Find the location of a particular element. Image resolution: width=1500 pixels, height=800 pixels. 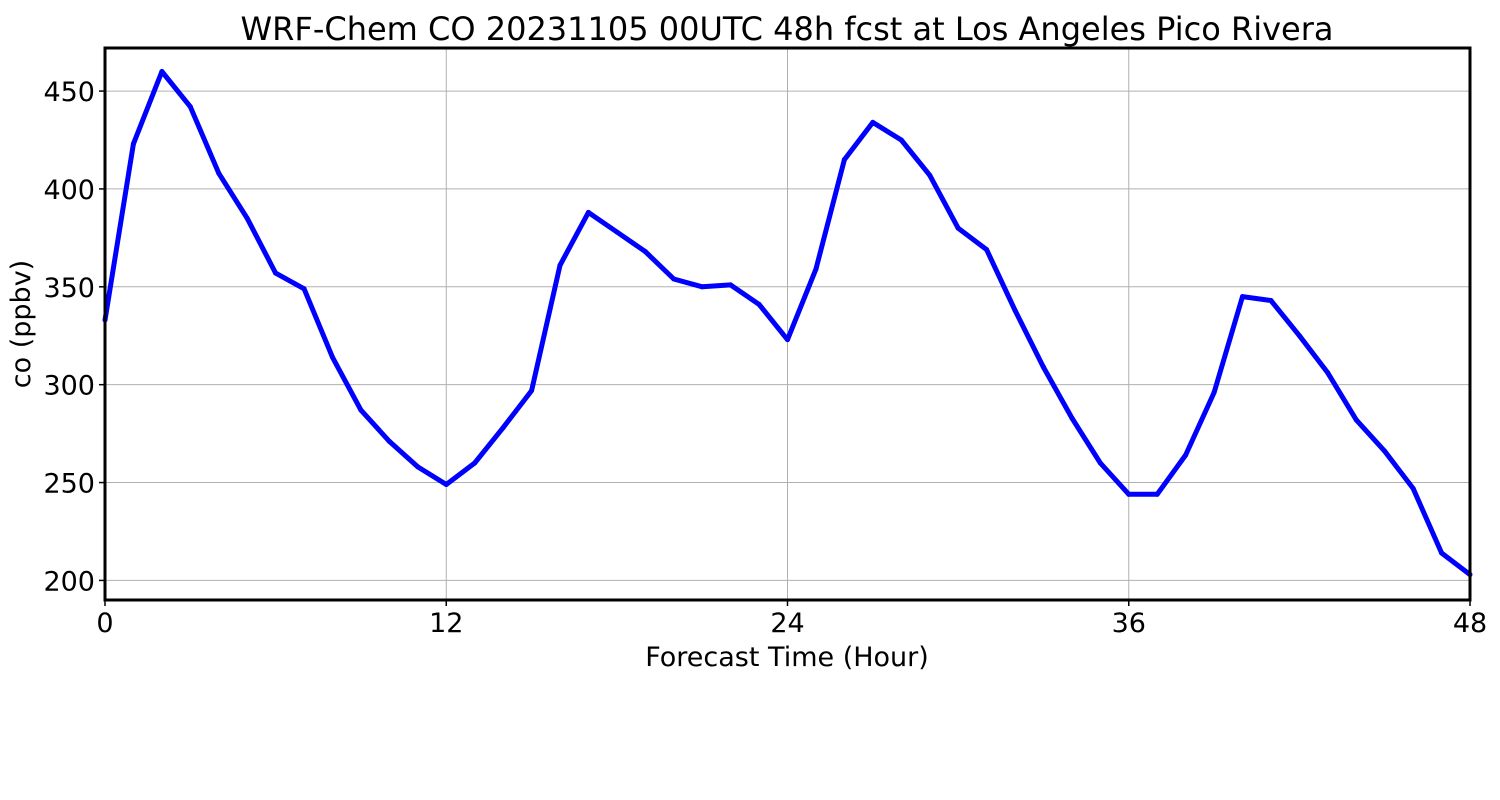

y-tick-label: 450 is located at coordinates (69, 92).